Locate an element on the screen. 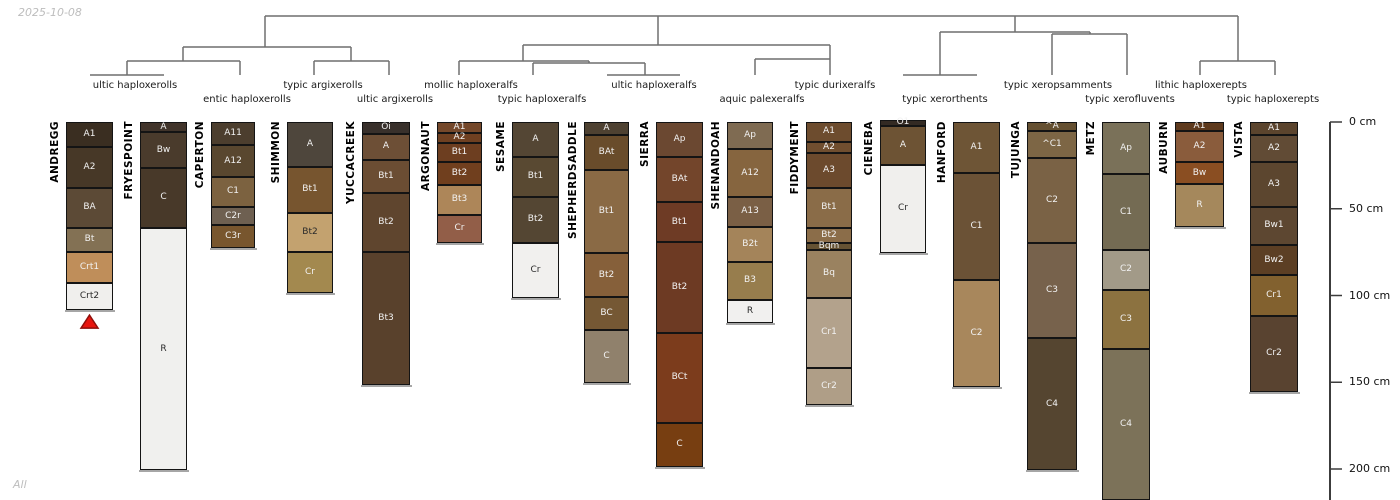  horizon-fiddyment-cr2: Cr2 is located at coordinates (829, 386).